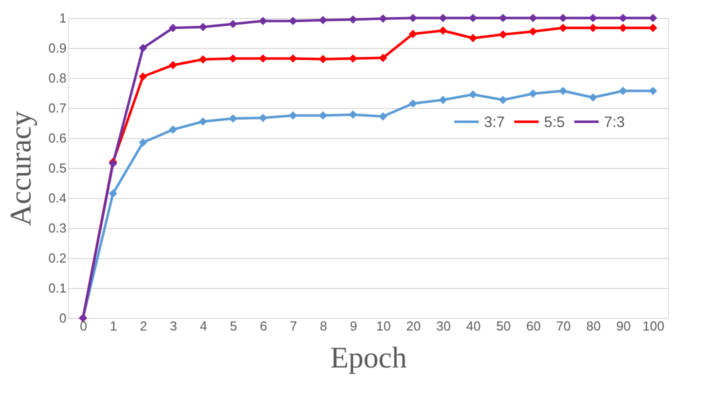 This screenshot has width=719, height=408. I want to click on y-tick-label: 1, so click(62, 18).